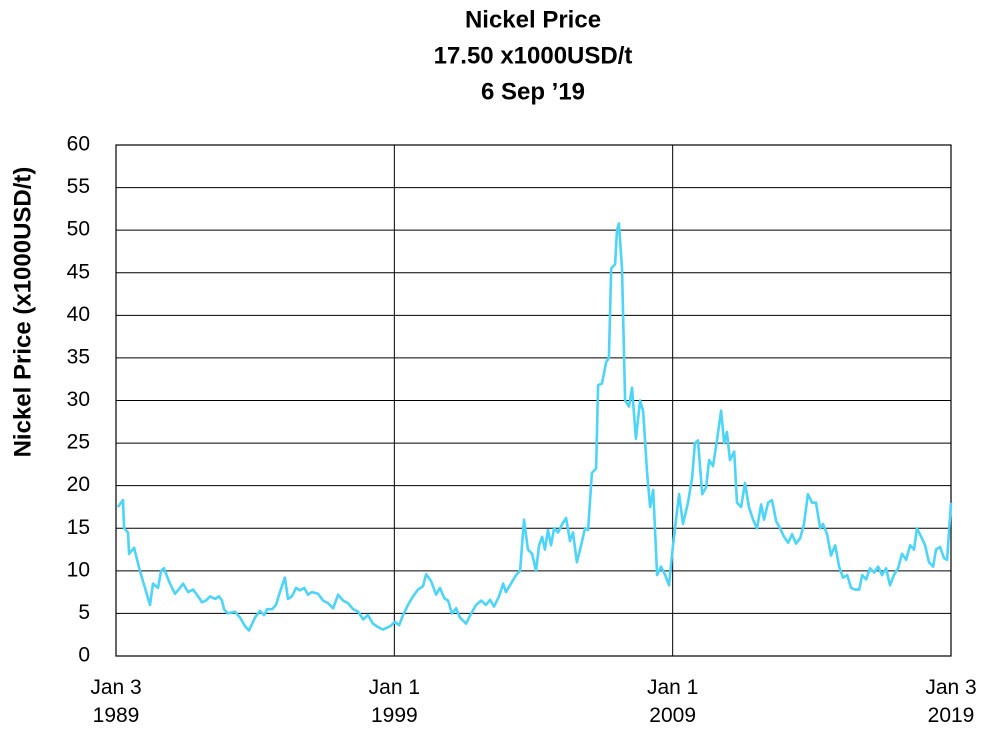 This screenshot has width=1000, height=733. What do you see at coordinates (78, 442) in the screenshot?
I see `y-tick-label: 25` at bounding box center [78, 442].